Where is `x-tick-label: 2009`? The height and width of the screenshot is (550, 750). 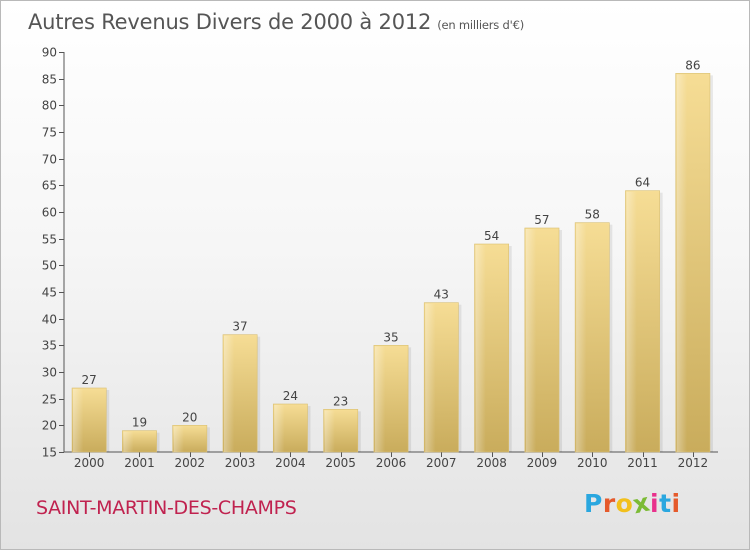 x-tick-label: 2009 is located at coordinates (542, 463).